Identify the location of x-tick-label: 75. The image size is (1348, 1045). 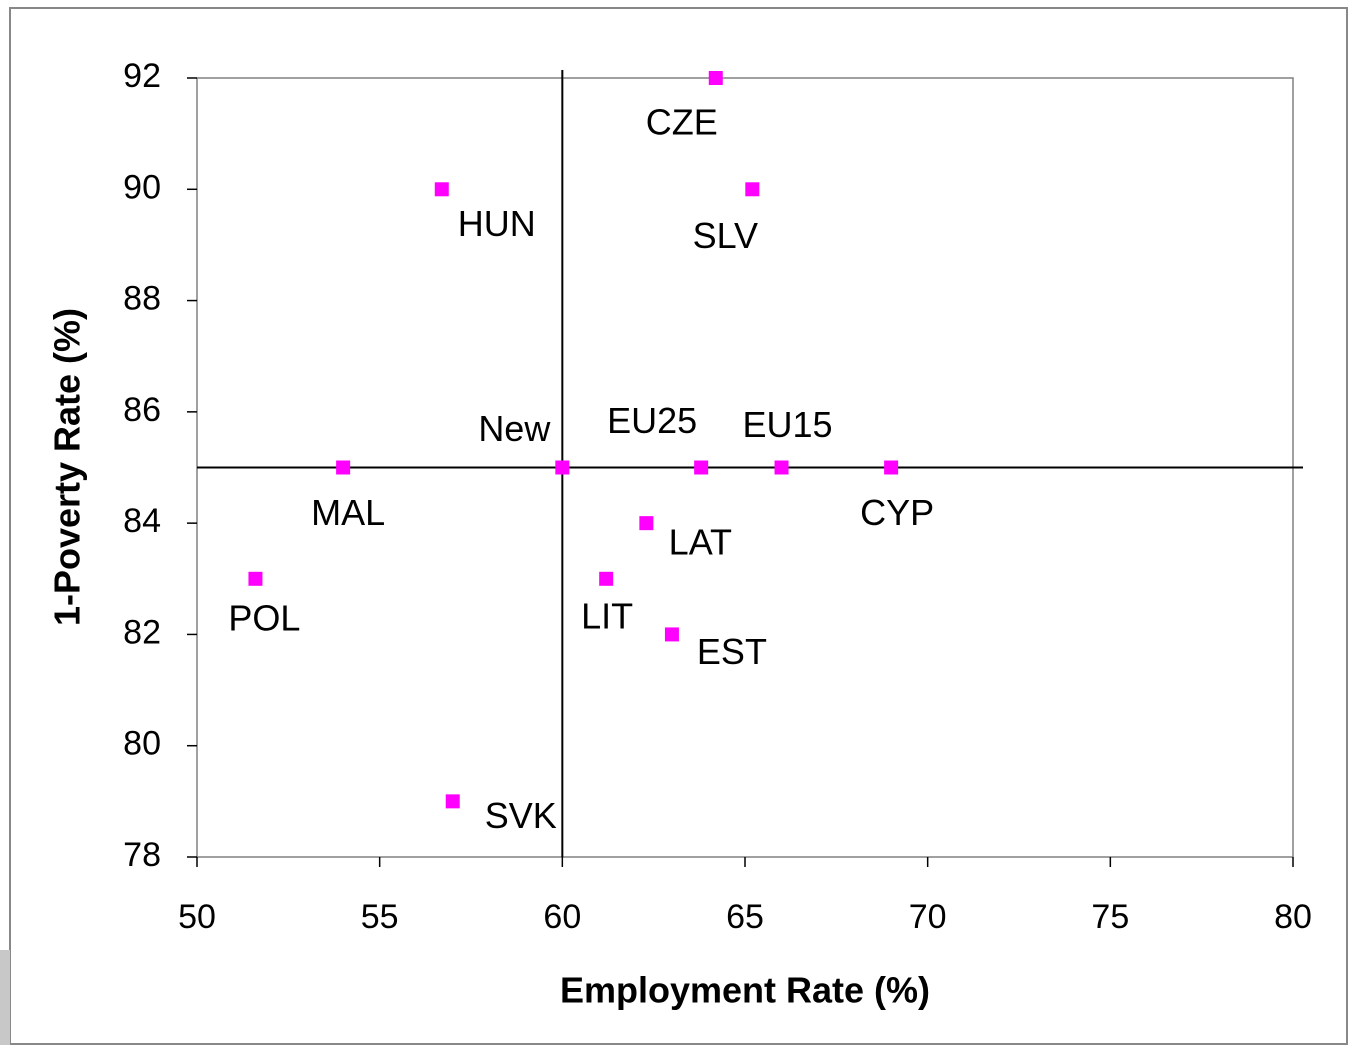
(1110, 917).